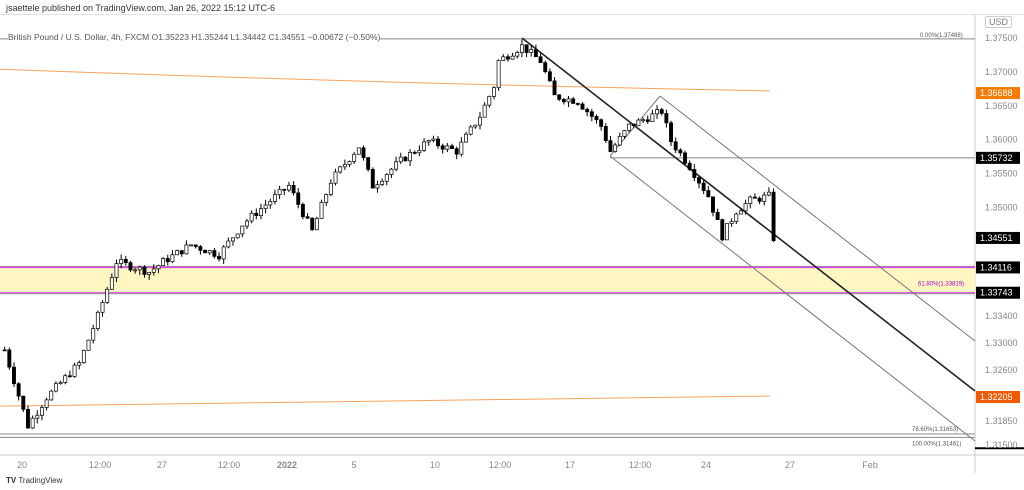  What do you see at coordinates (935, 430) in the screenshot?
I see `fib-label: 78.60%(1.31653)` at bounding box center [935, 430].